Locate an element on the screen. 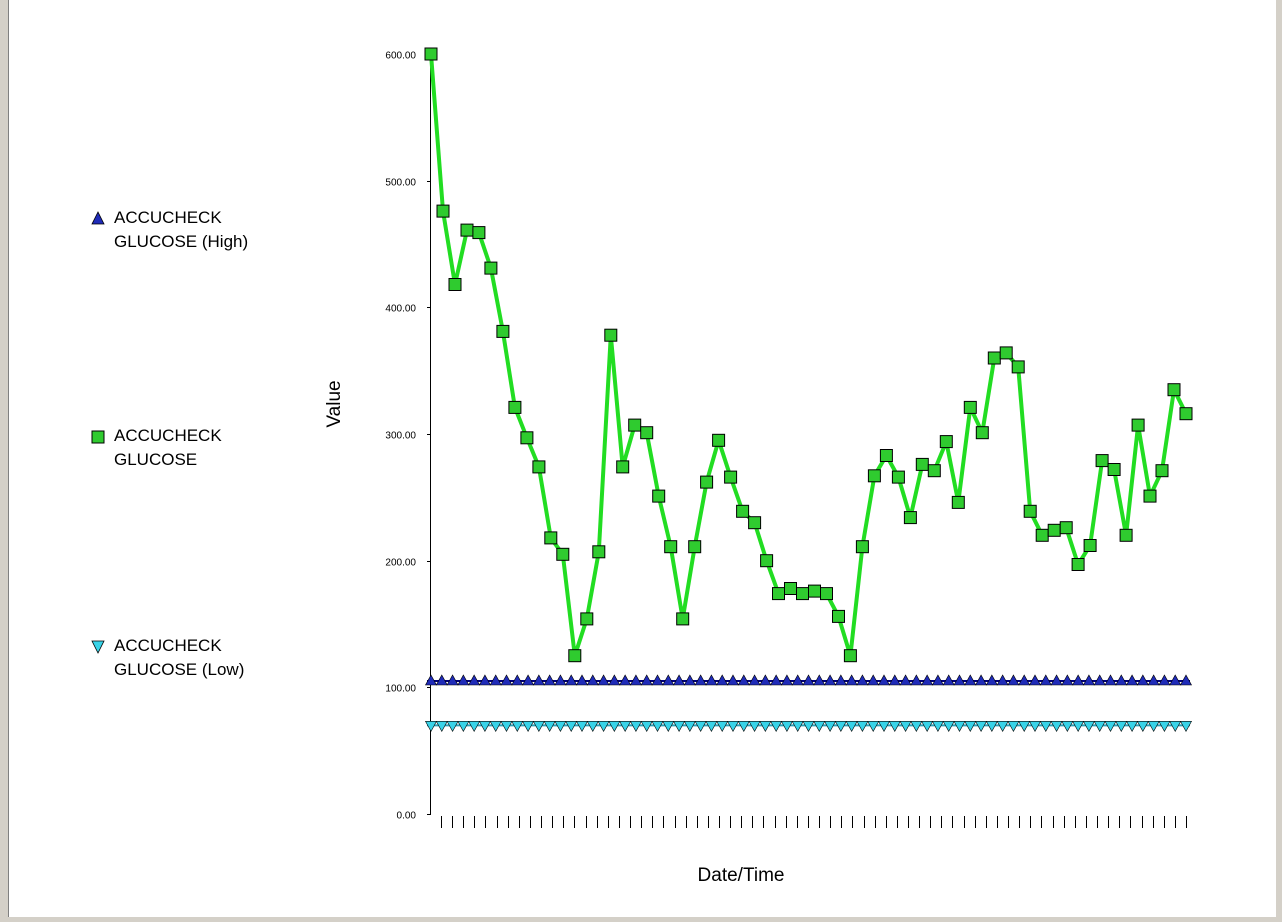  frame-bottom-bevel is located at coordinates (641, 919).